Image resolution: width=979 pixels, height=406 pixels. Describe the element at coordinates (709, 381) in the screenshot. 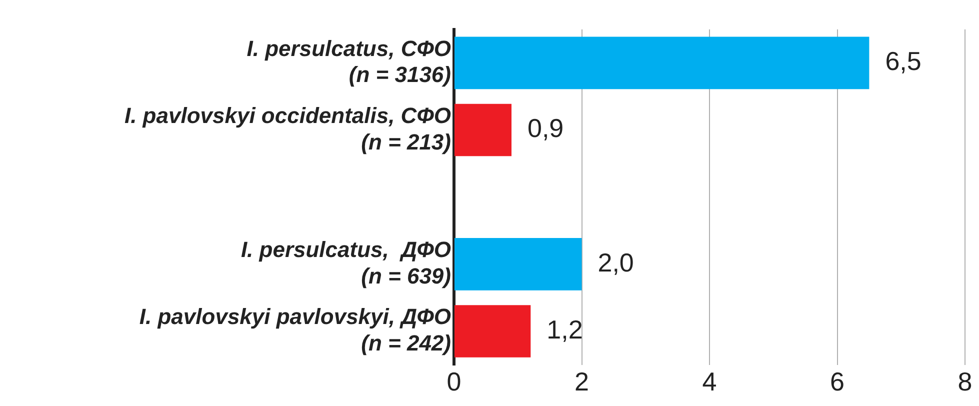

I see `x-tick-label: 4` at that location.